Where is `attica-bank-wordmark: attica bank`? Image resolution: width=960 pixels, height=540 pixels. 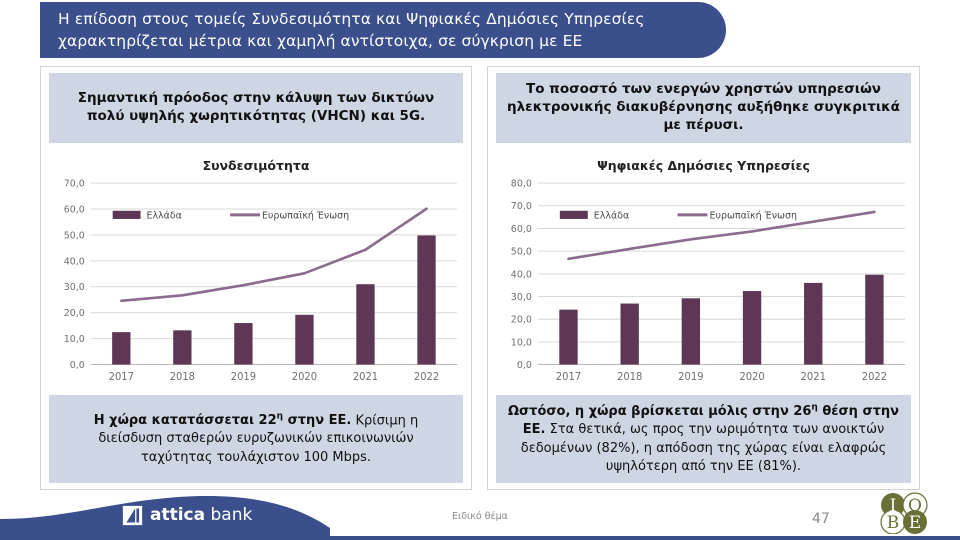
attica-bank-wordmark: attica bank is located at coordinates (201, 515).